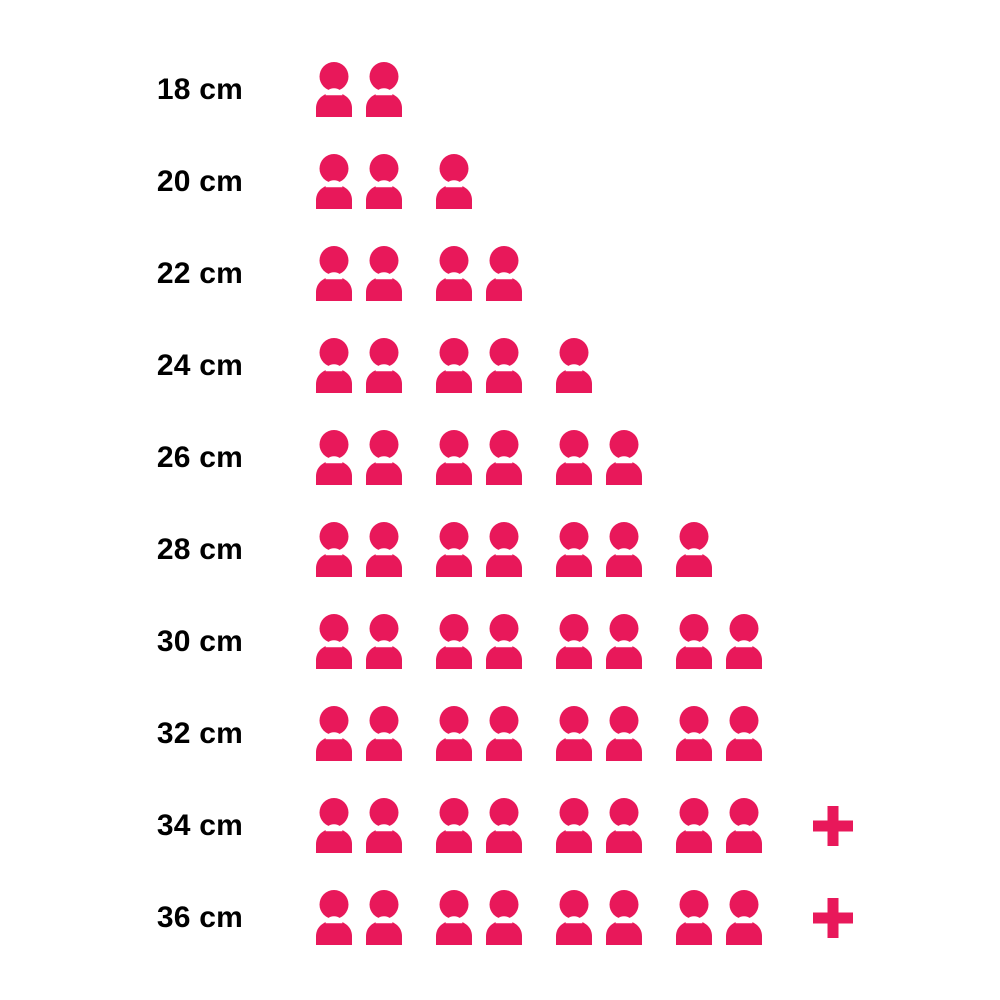 The image size is (1000, 1000). What do you see at coordinates (199, 273) in the screenshot?
I see `row-label: 22 cm` at bounding box center [199, 273].